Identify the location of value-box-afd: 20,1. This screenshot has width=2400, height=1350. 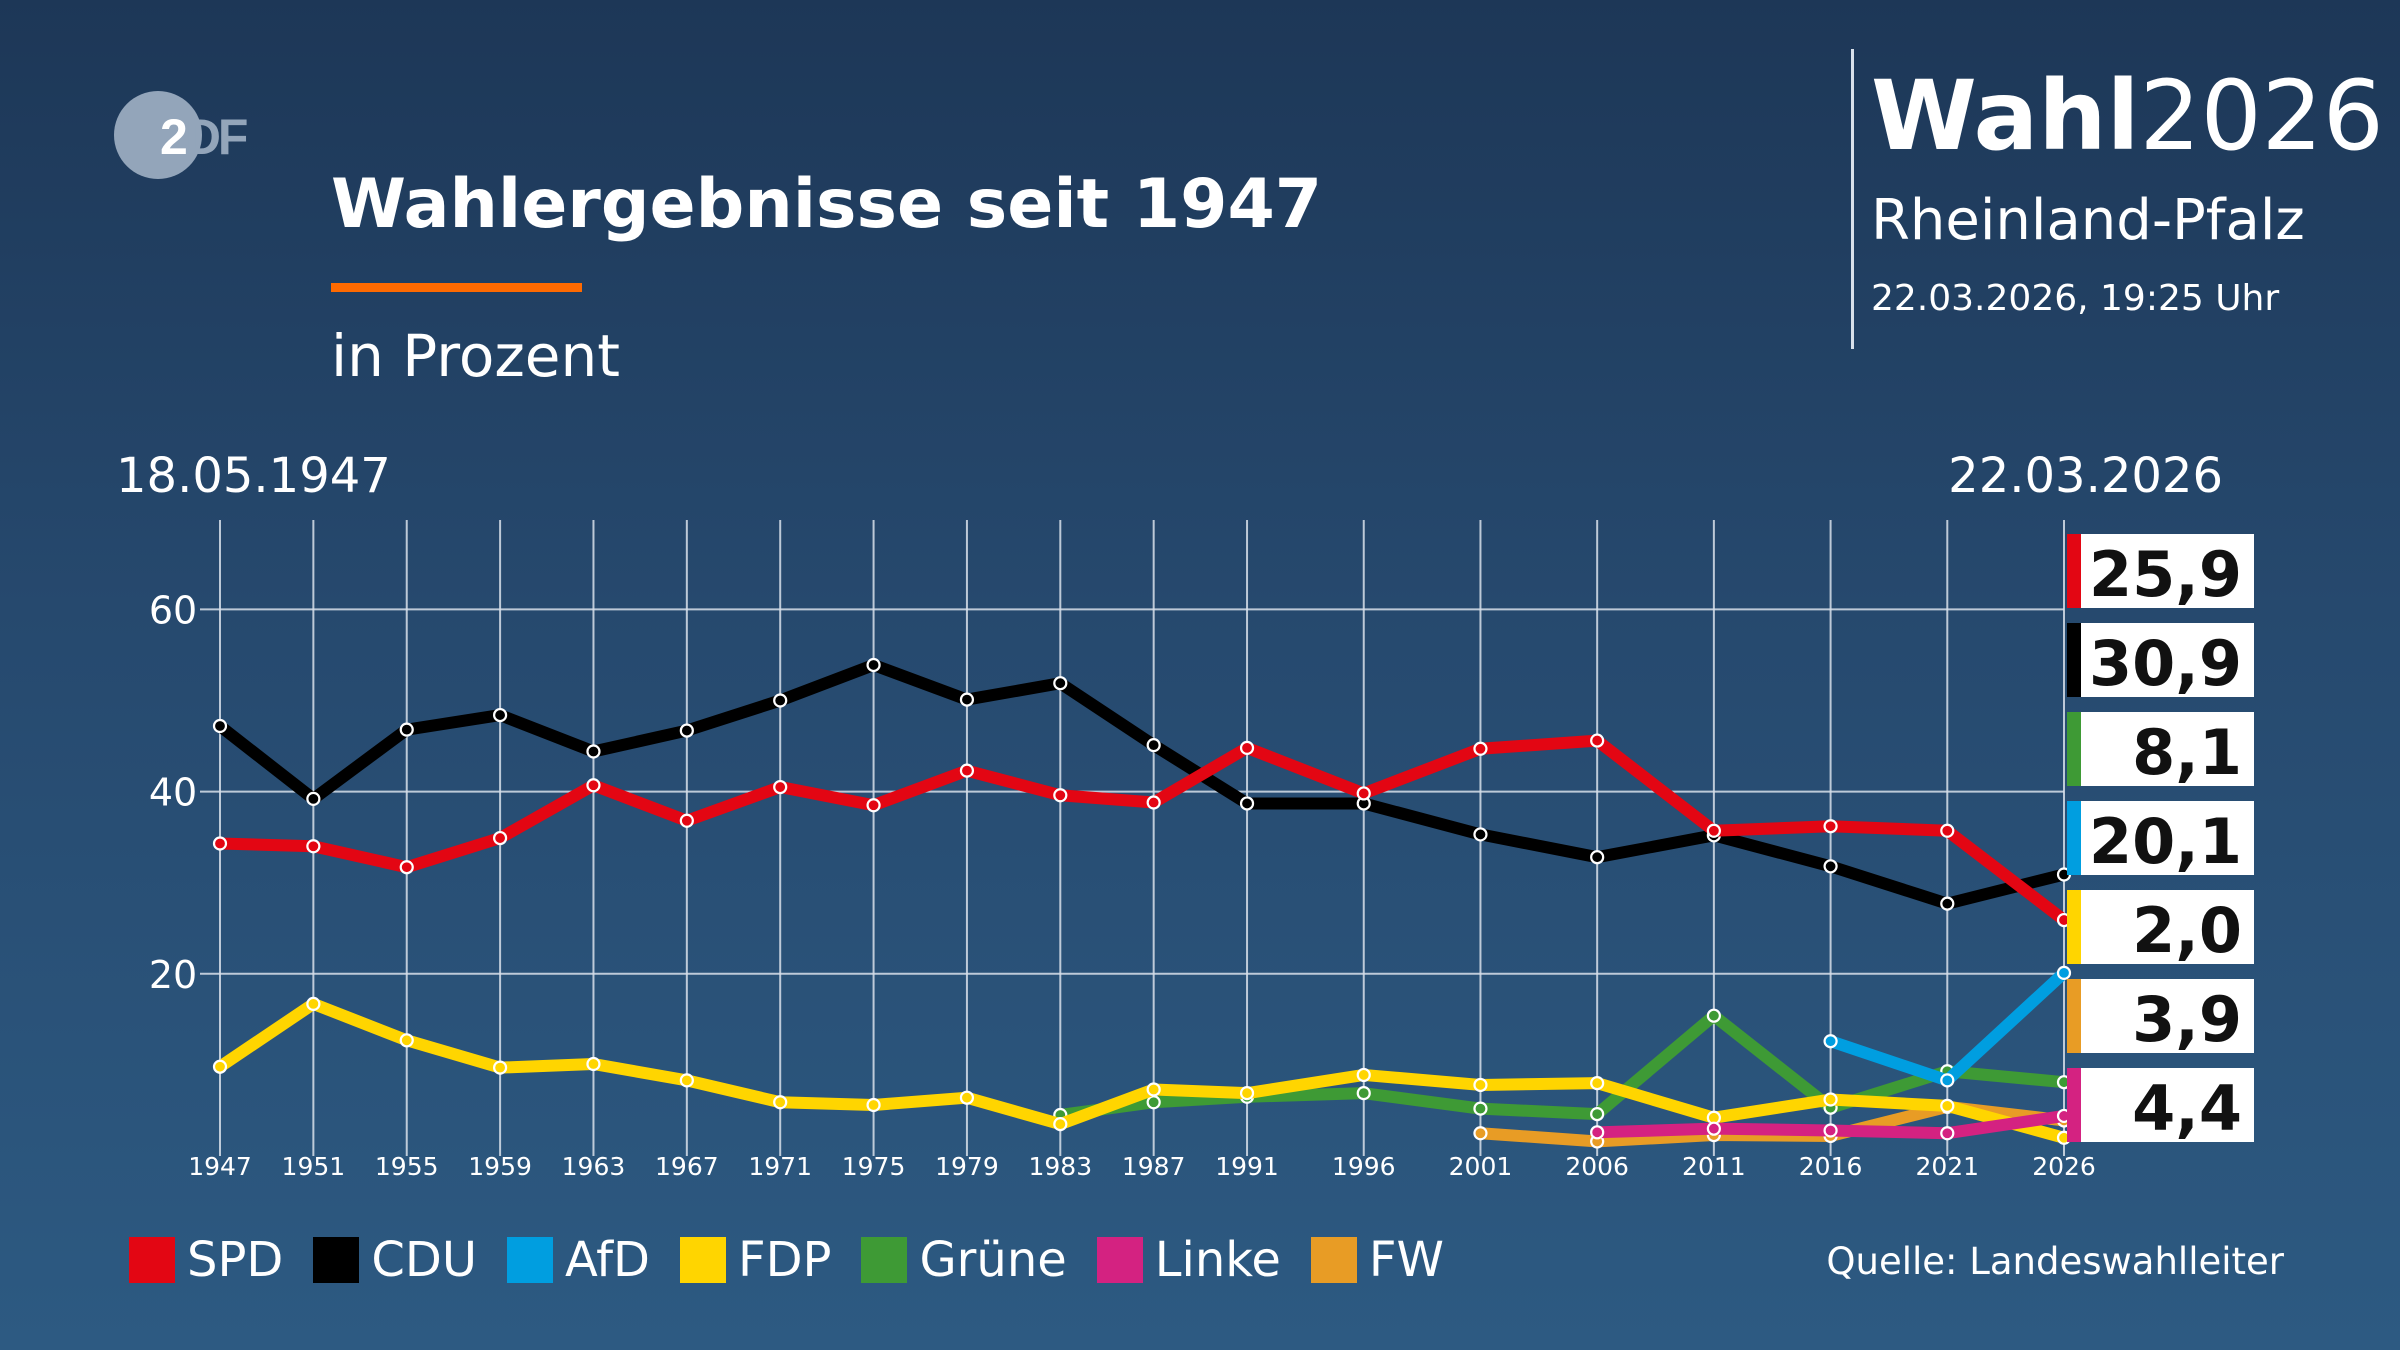
(2160, 839).